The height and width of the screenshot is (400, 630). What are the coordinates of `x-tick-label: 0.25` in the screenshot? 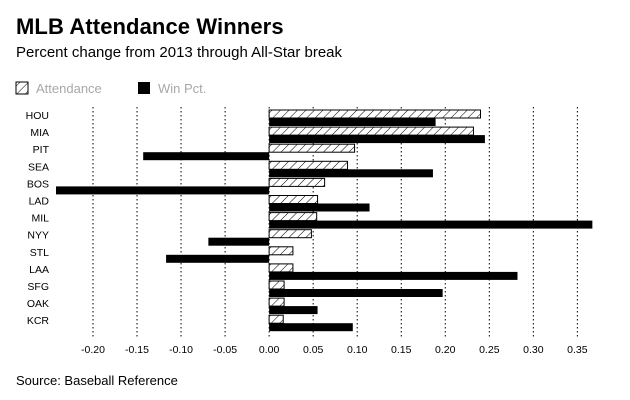 It's located at (489, 350).